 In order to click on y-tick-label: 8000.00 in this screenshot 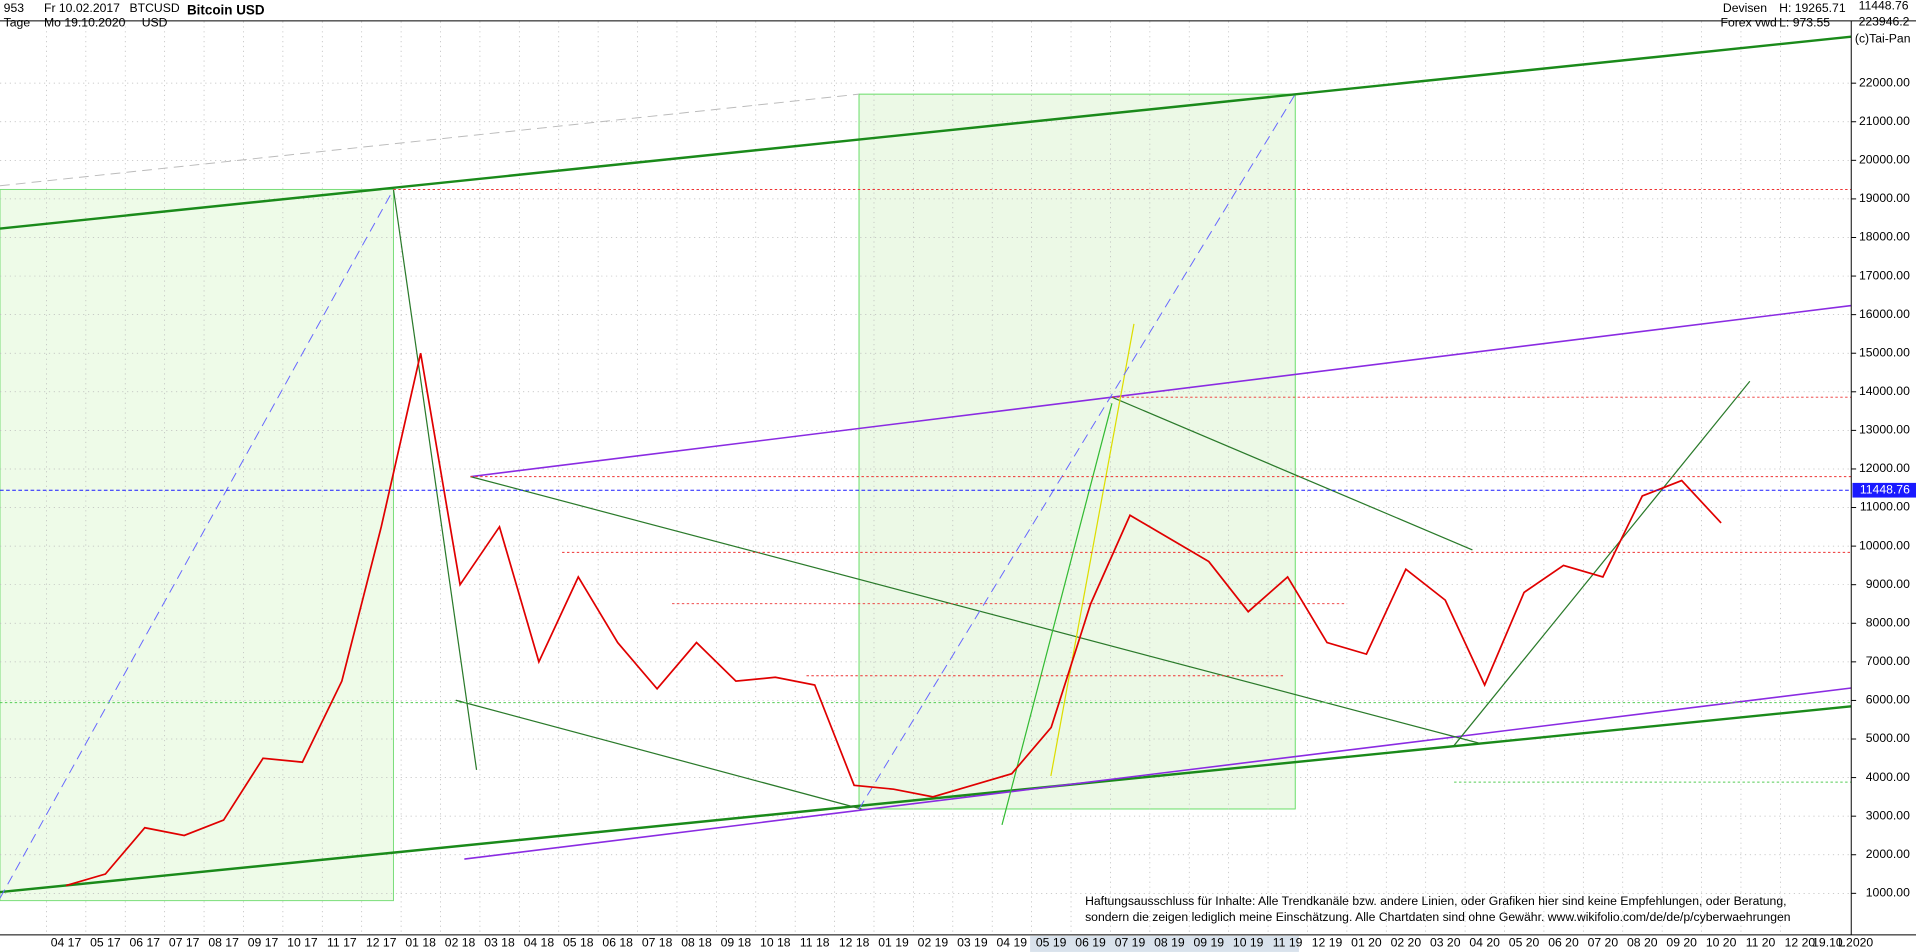, I will do `click(1888, 622)`.